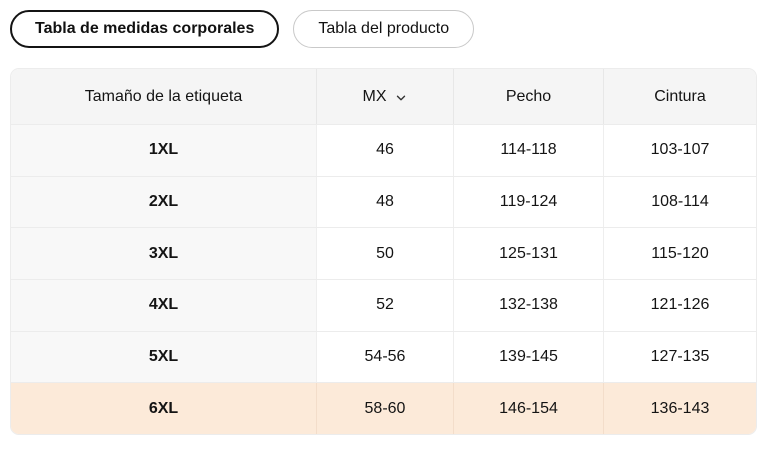 The height and width of the screenshot is (452, 780). I want to click on size-label: 5XL, so click(163, 357).